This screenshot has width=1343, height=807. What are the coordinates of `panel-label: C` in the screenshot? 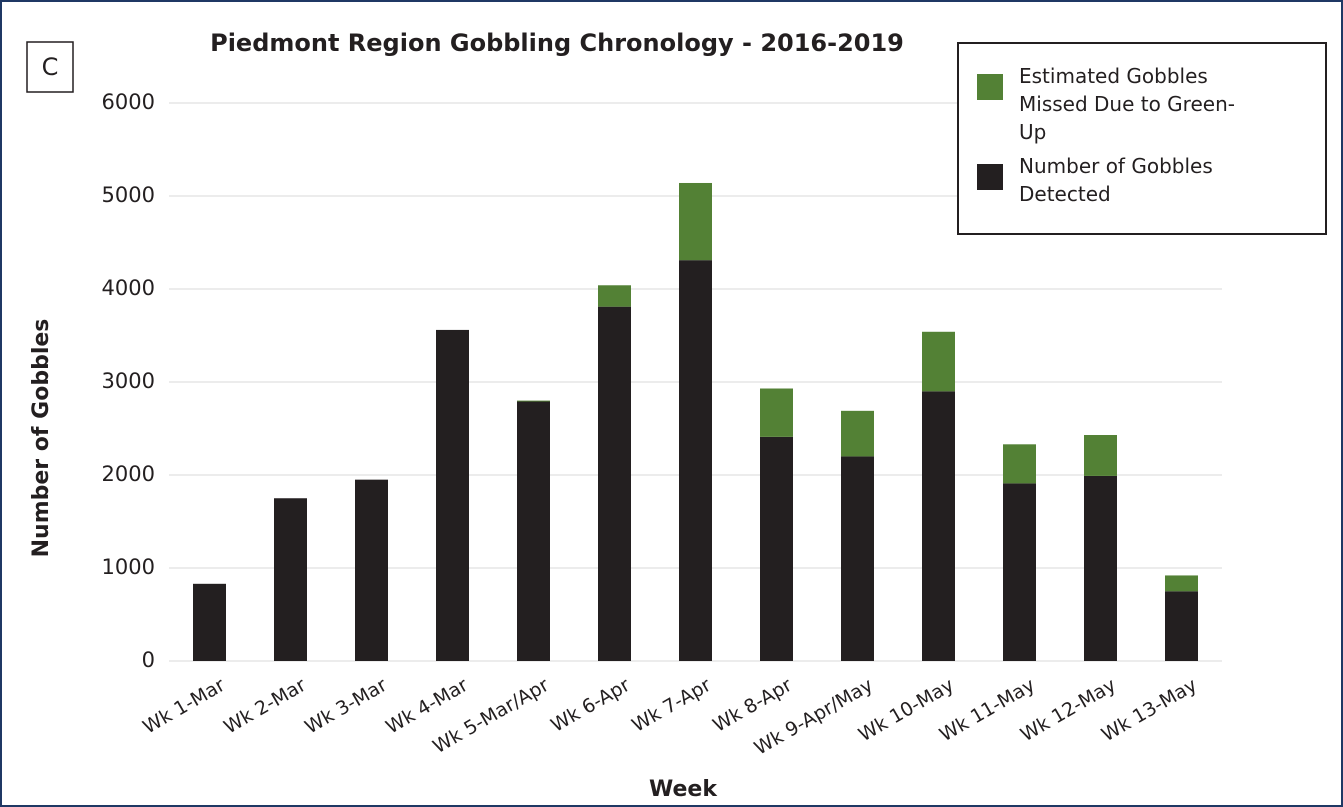 It's located at (50, 67).